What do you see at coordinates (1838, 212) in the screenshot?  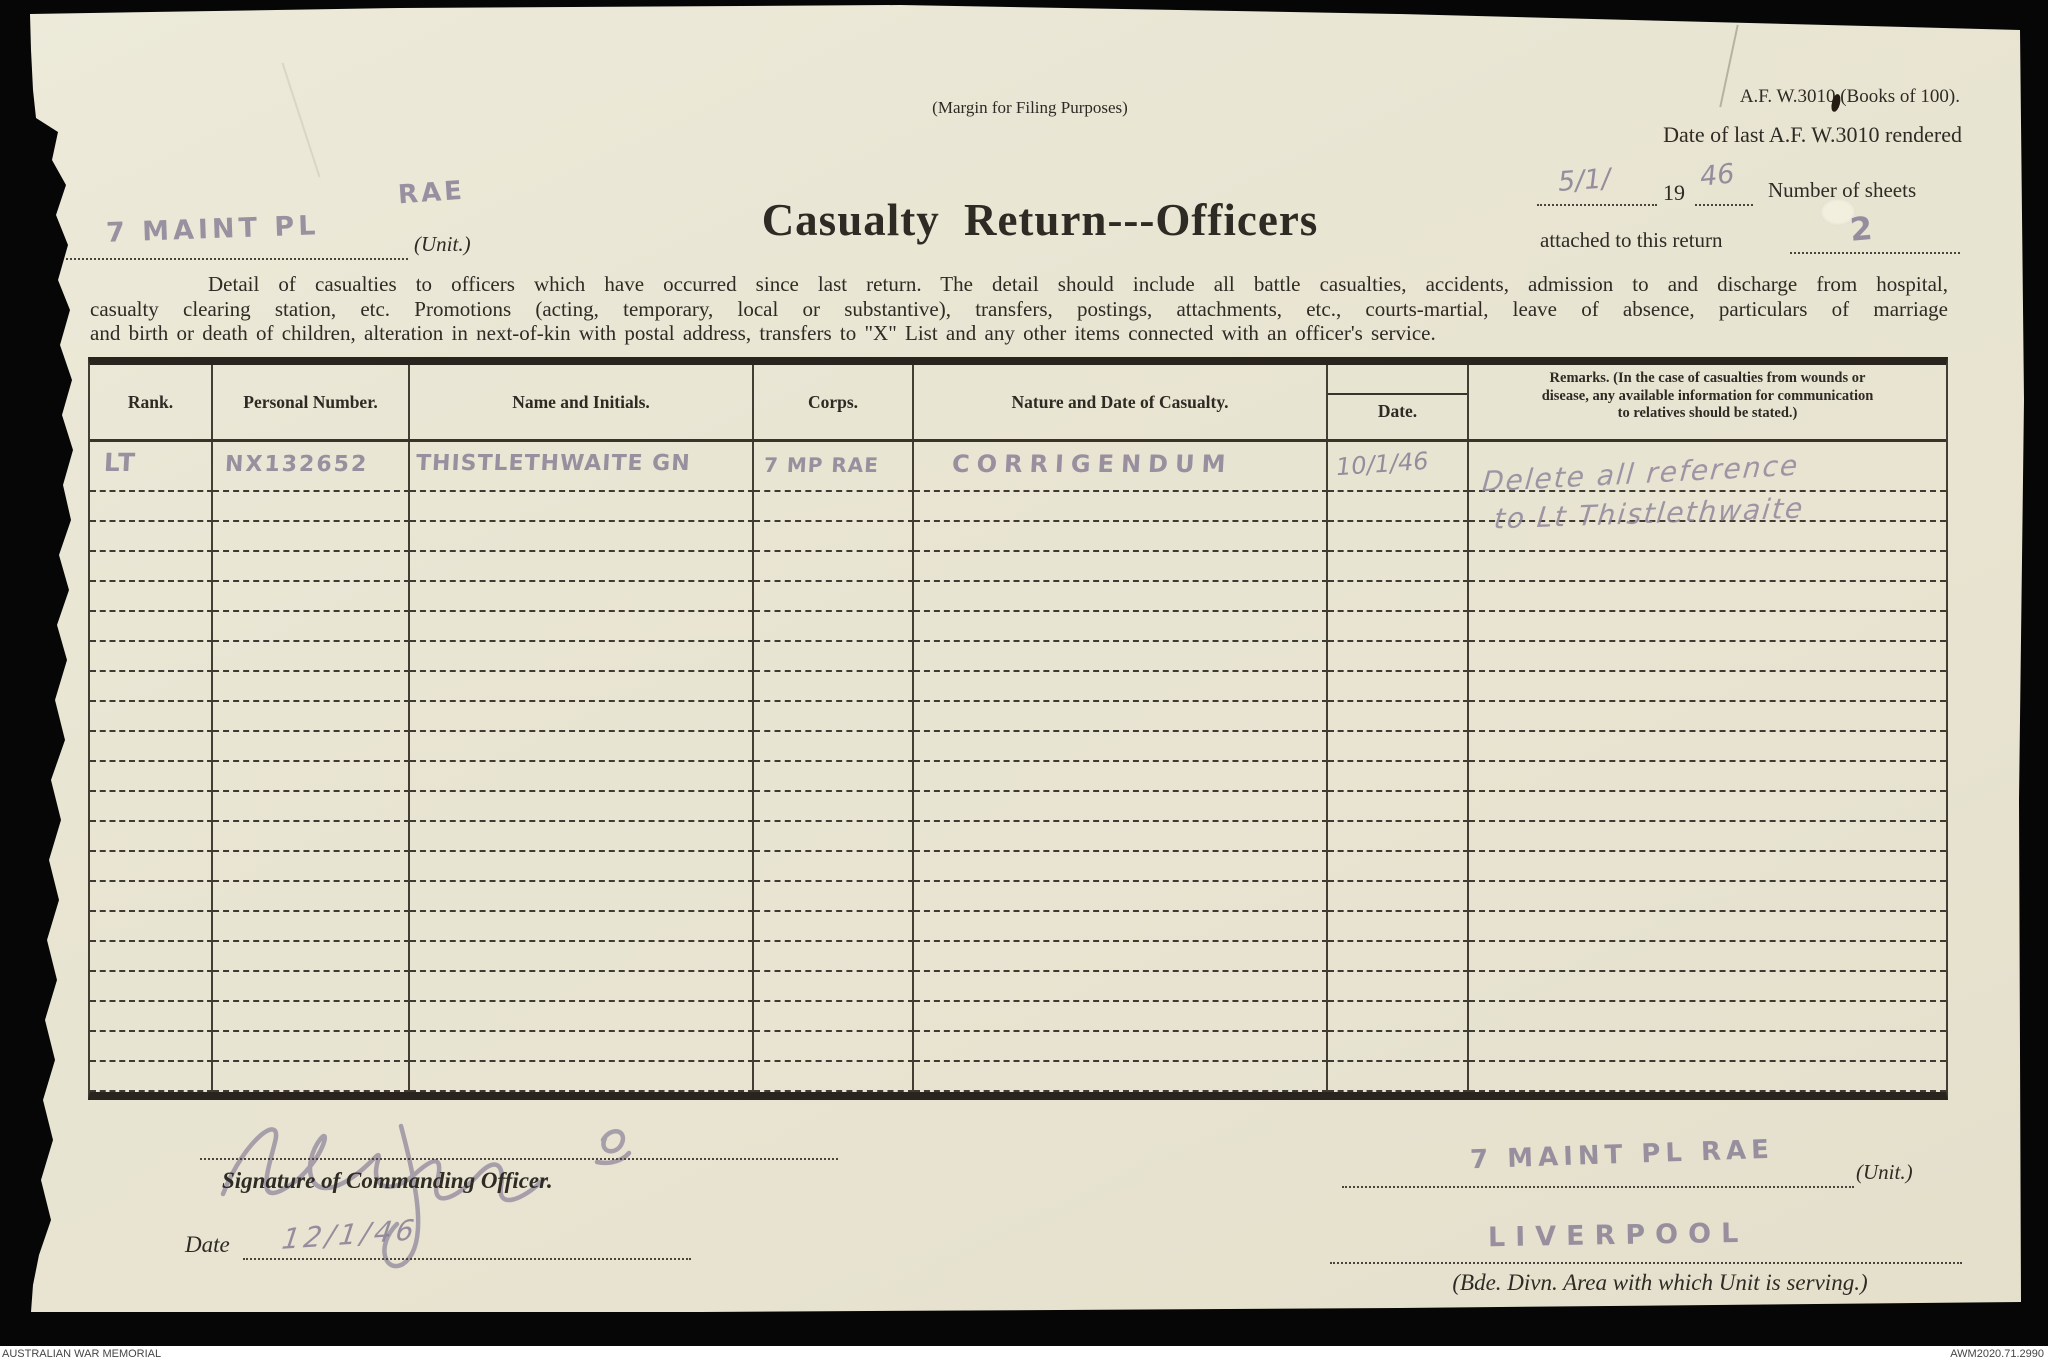 I see `paper-damage-patch` at bounding box center [1838, 212].